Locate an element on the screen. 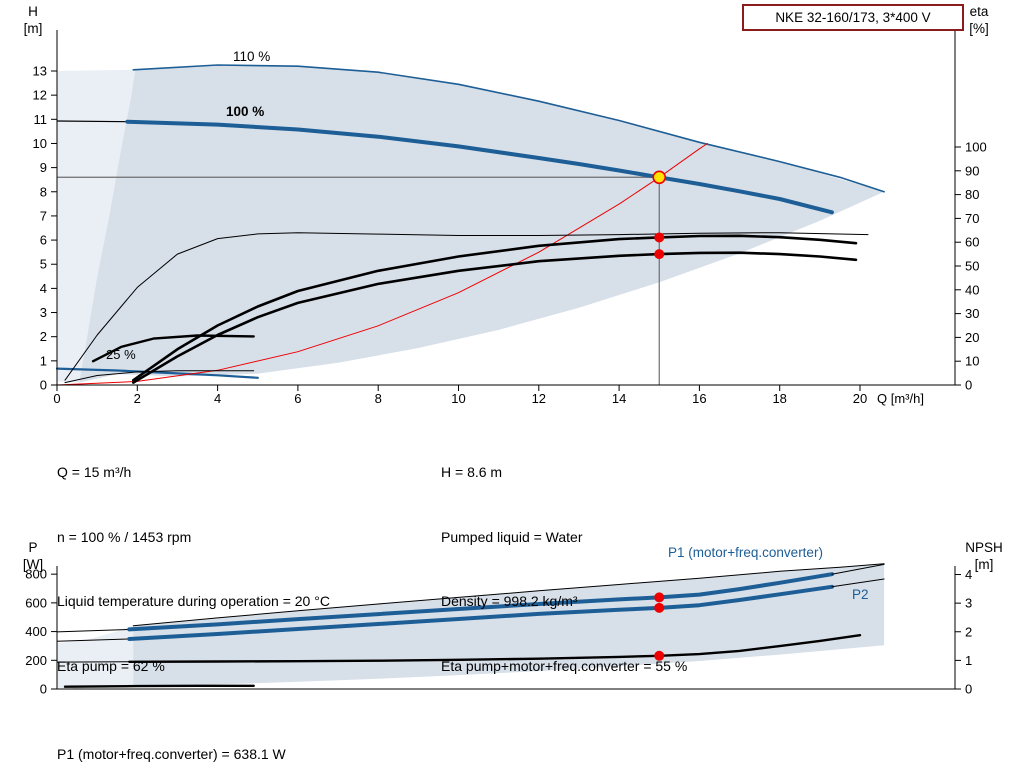 The width and height of the screenshot is (1024, 781). p1-curve is located at coordinates (480, 602).